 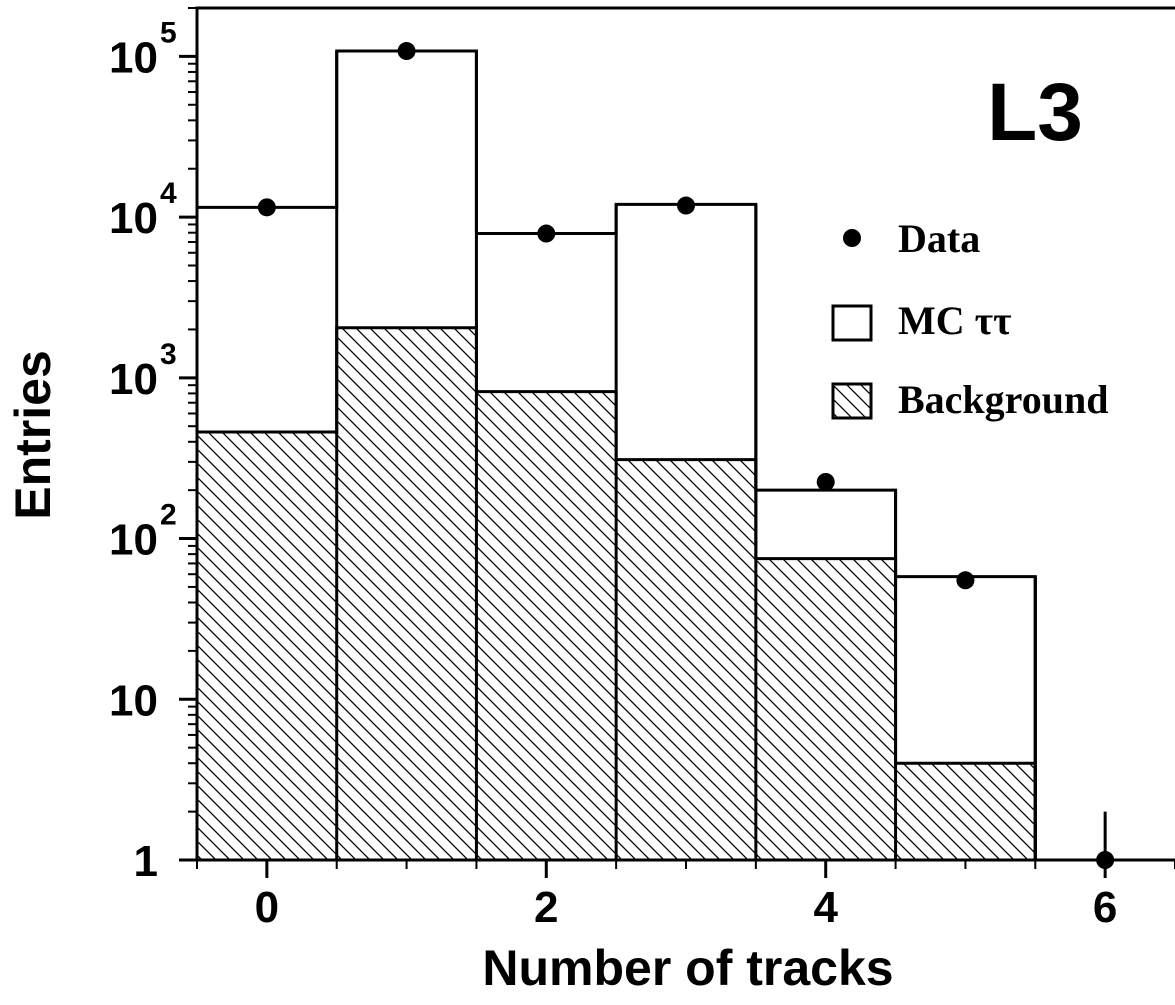 I want to click on experiment-label: L3, so click(x=1035, y=112).